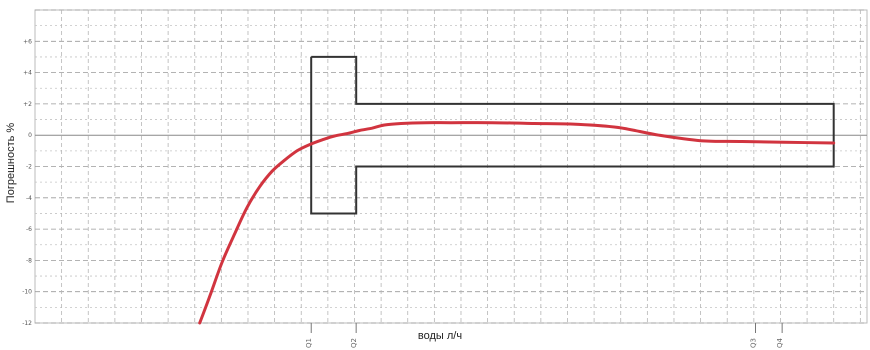 The image size is (870, 350). Describe the element at coordinates (754, 343) in the screenshot. I see `x-marker-label: Q3` at that location.